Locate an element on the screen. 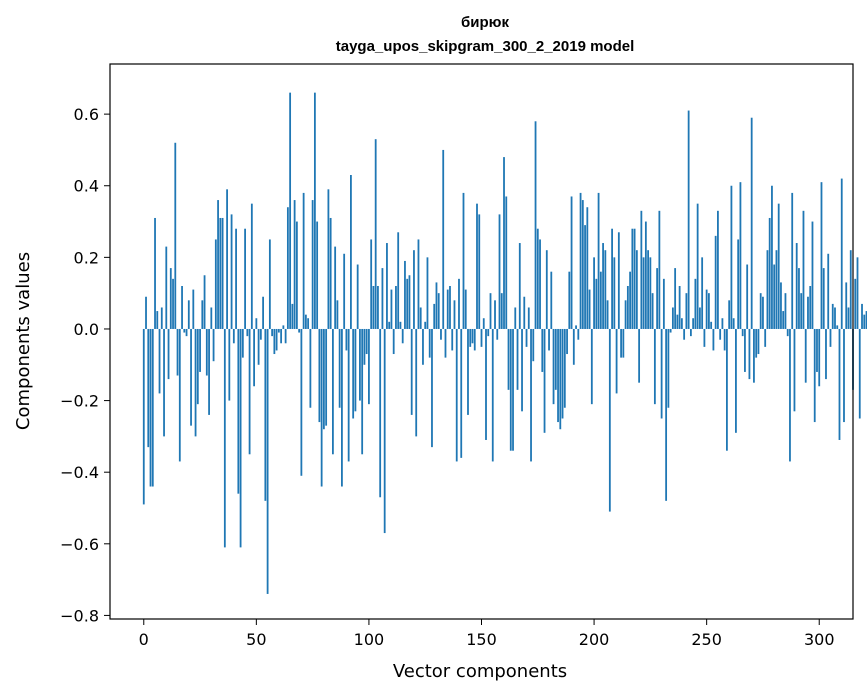 Image resolution: width=867 pixels, height=696 pixels. x-tick-label: 150 is located at coordinates (481, 639).